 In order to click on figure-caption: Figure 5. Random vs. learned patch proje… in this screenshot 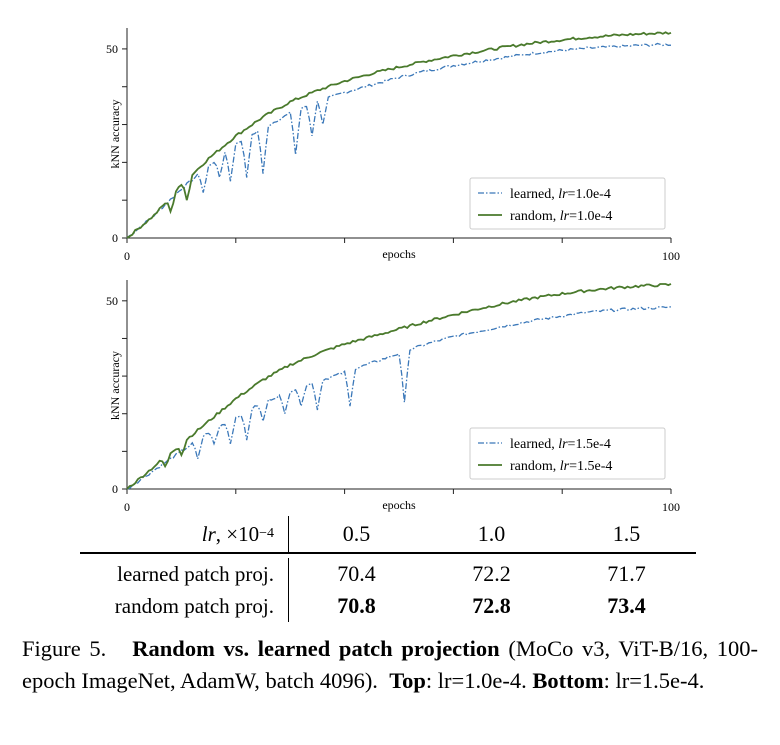, I will do `click(390, 664)`.